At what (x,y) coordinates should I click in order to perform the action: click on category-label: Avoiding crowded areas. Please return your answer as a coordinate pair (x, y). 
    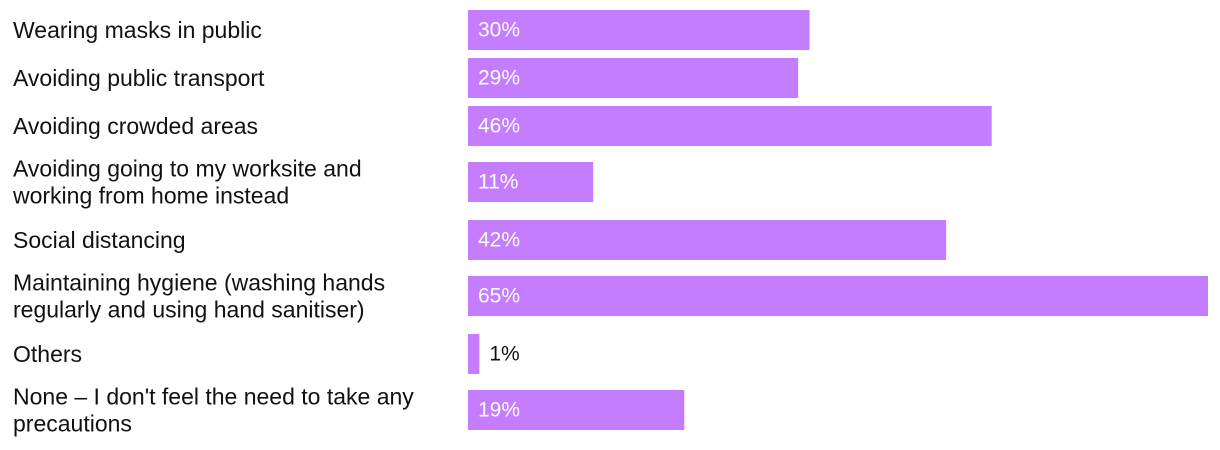
    Looking at the image, I should click on (135, 126).